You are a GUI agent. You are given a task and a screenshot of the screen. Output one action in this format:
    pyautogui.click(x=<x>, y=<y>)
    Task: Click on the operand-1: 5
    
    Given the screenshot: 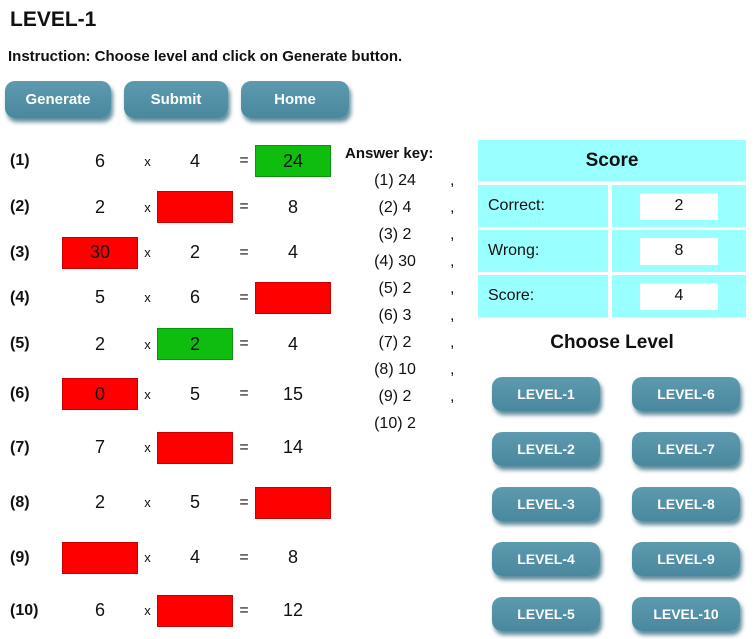 What is the action you would take?
    pyautogui.click(x=99, y=297)
    